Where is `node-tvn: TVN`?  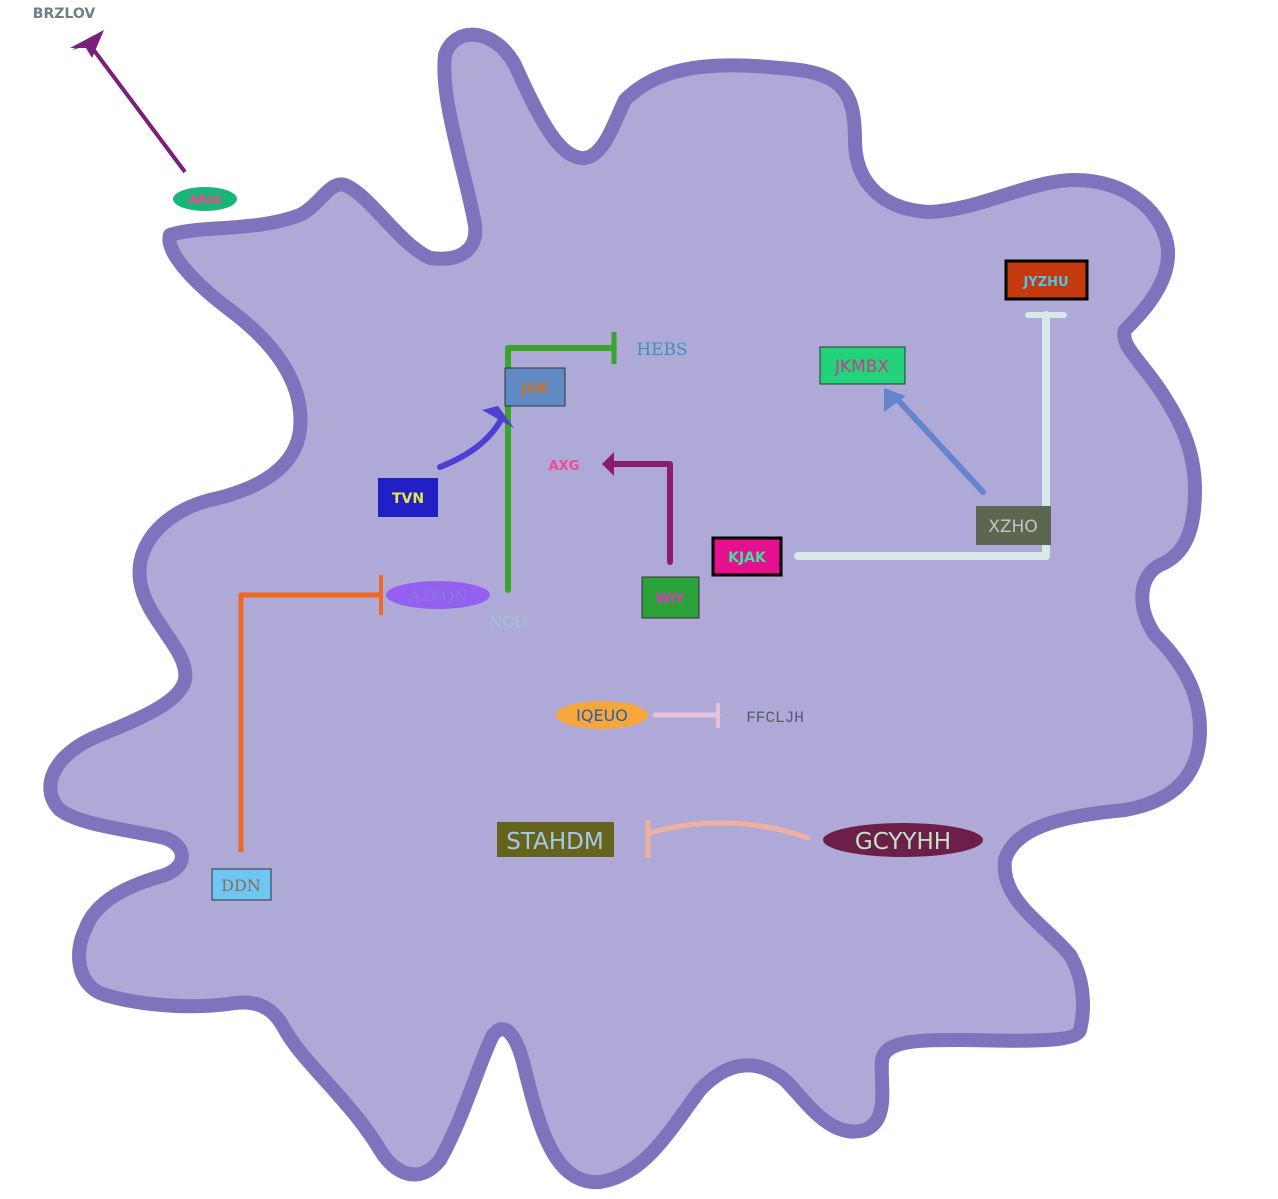
node-tvn: TVN is located at coordinates (408, 497).